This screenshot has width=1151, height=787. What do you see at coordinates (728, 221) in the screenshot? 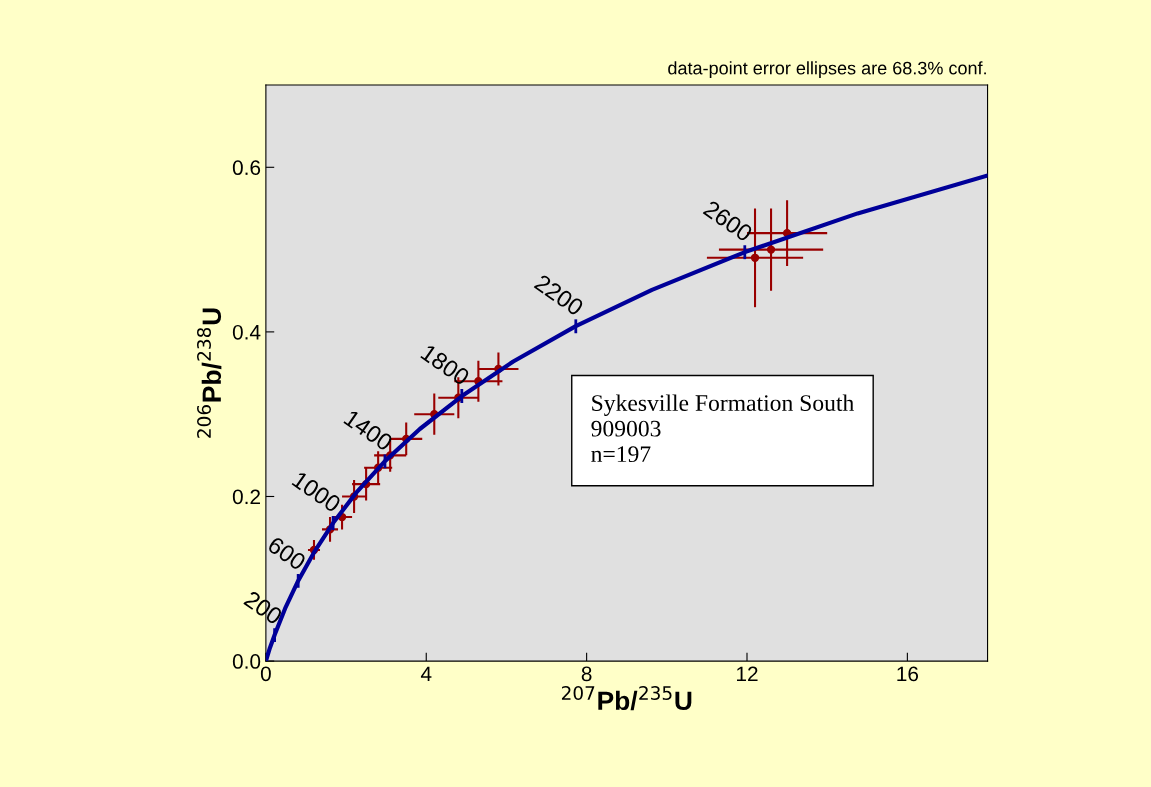
I see `annotation: 2600` at bounding box center [728, 221].